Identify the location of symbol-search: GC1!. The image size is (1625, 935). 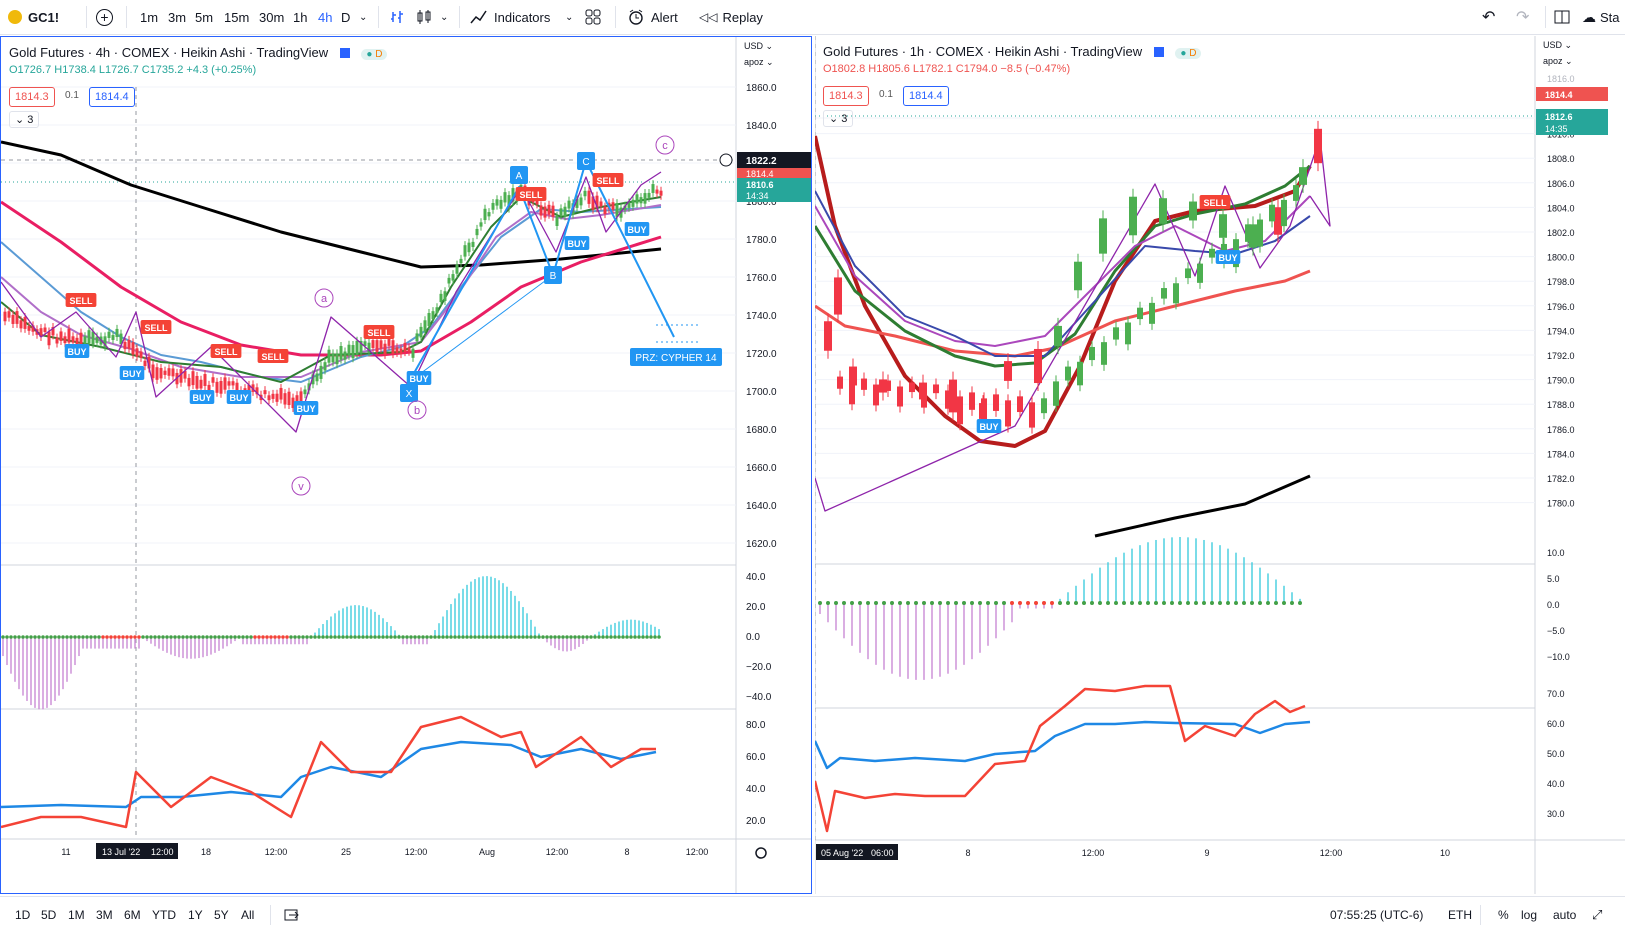
(33, 17).